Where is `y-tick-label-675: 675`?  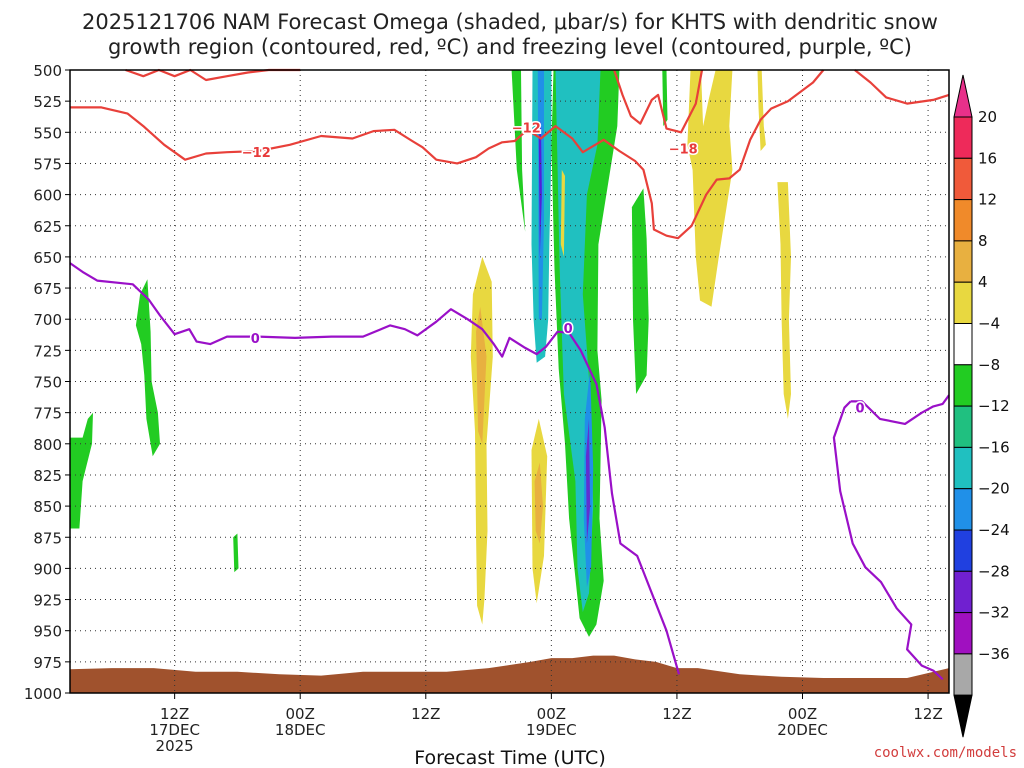 y-tick-label-675: 675 is located at coordinates (47, 289).